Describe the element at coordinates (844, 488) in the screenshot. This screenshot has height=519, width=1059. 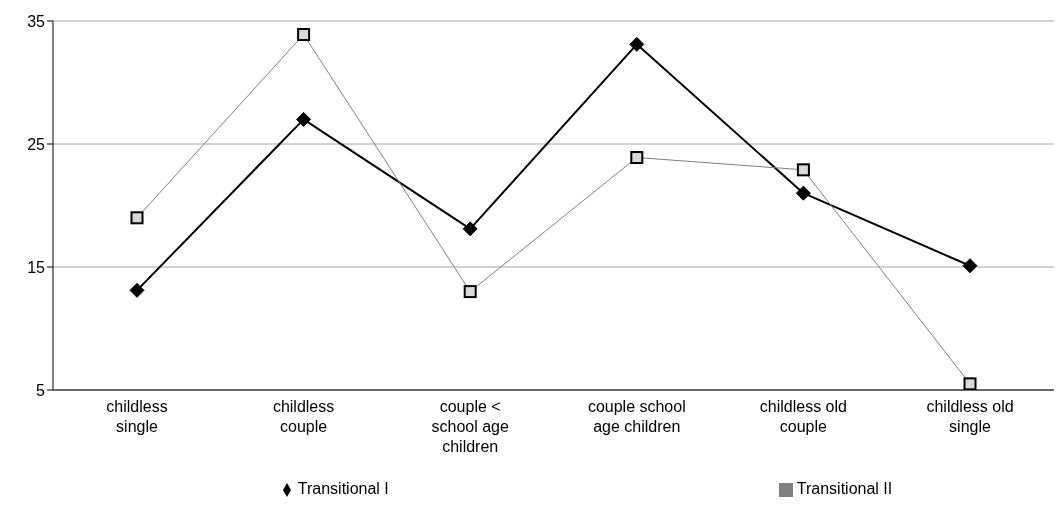
I see `legend-label: Transitional II` at that location.